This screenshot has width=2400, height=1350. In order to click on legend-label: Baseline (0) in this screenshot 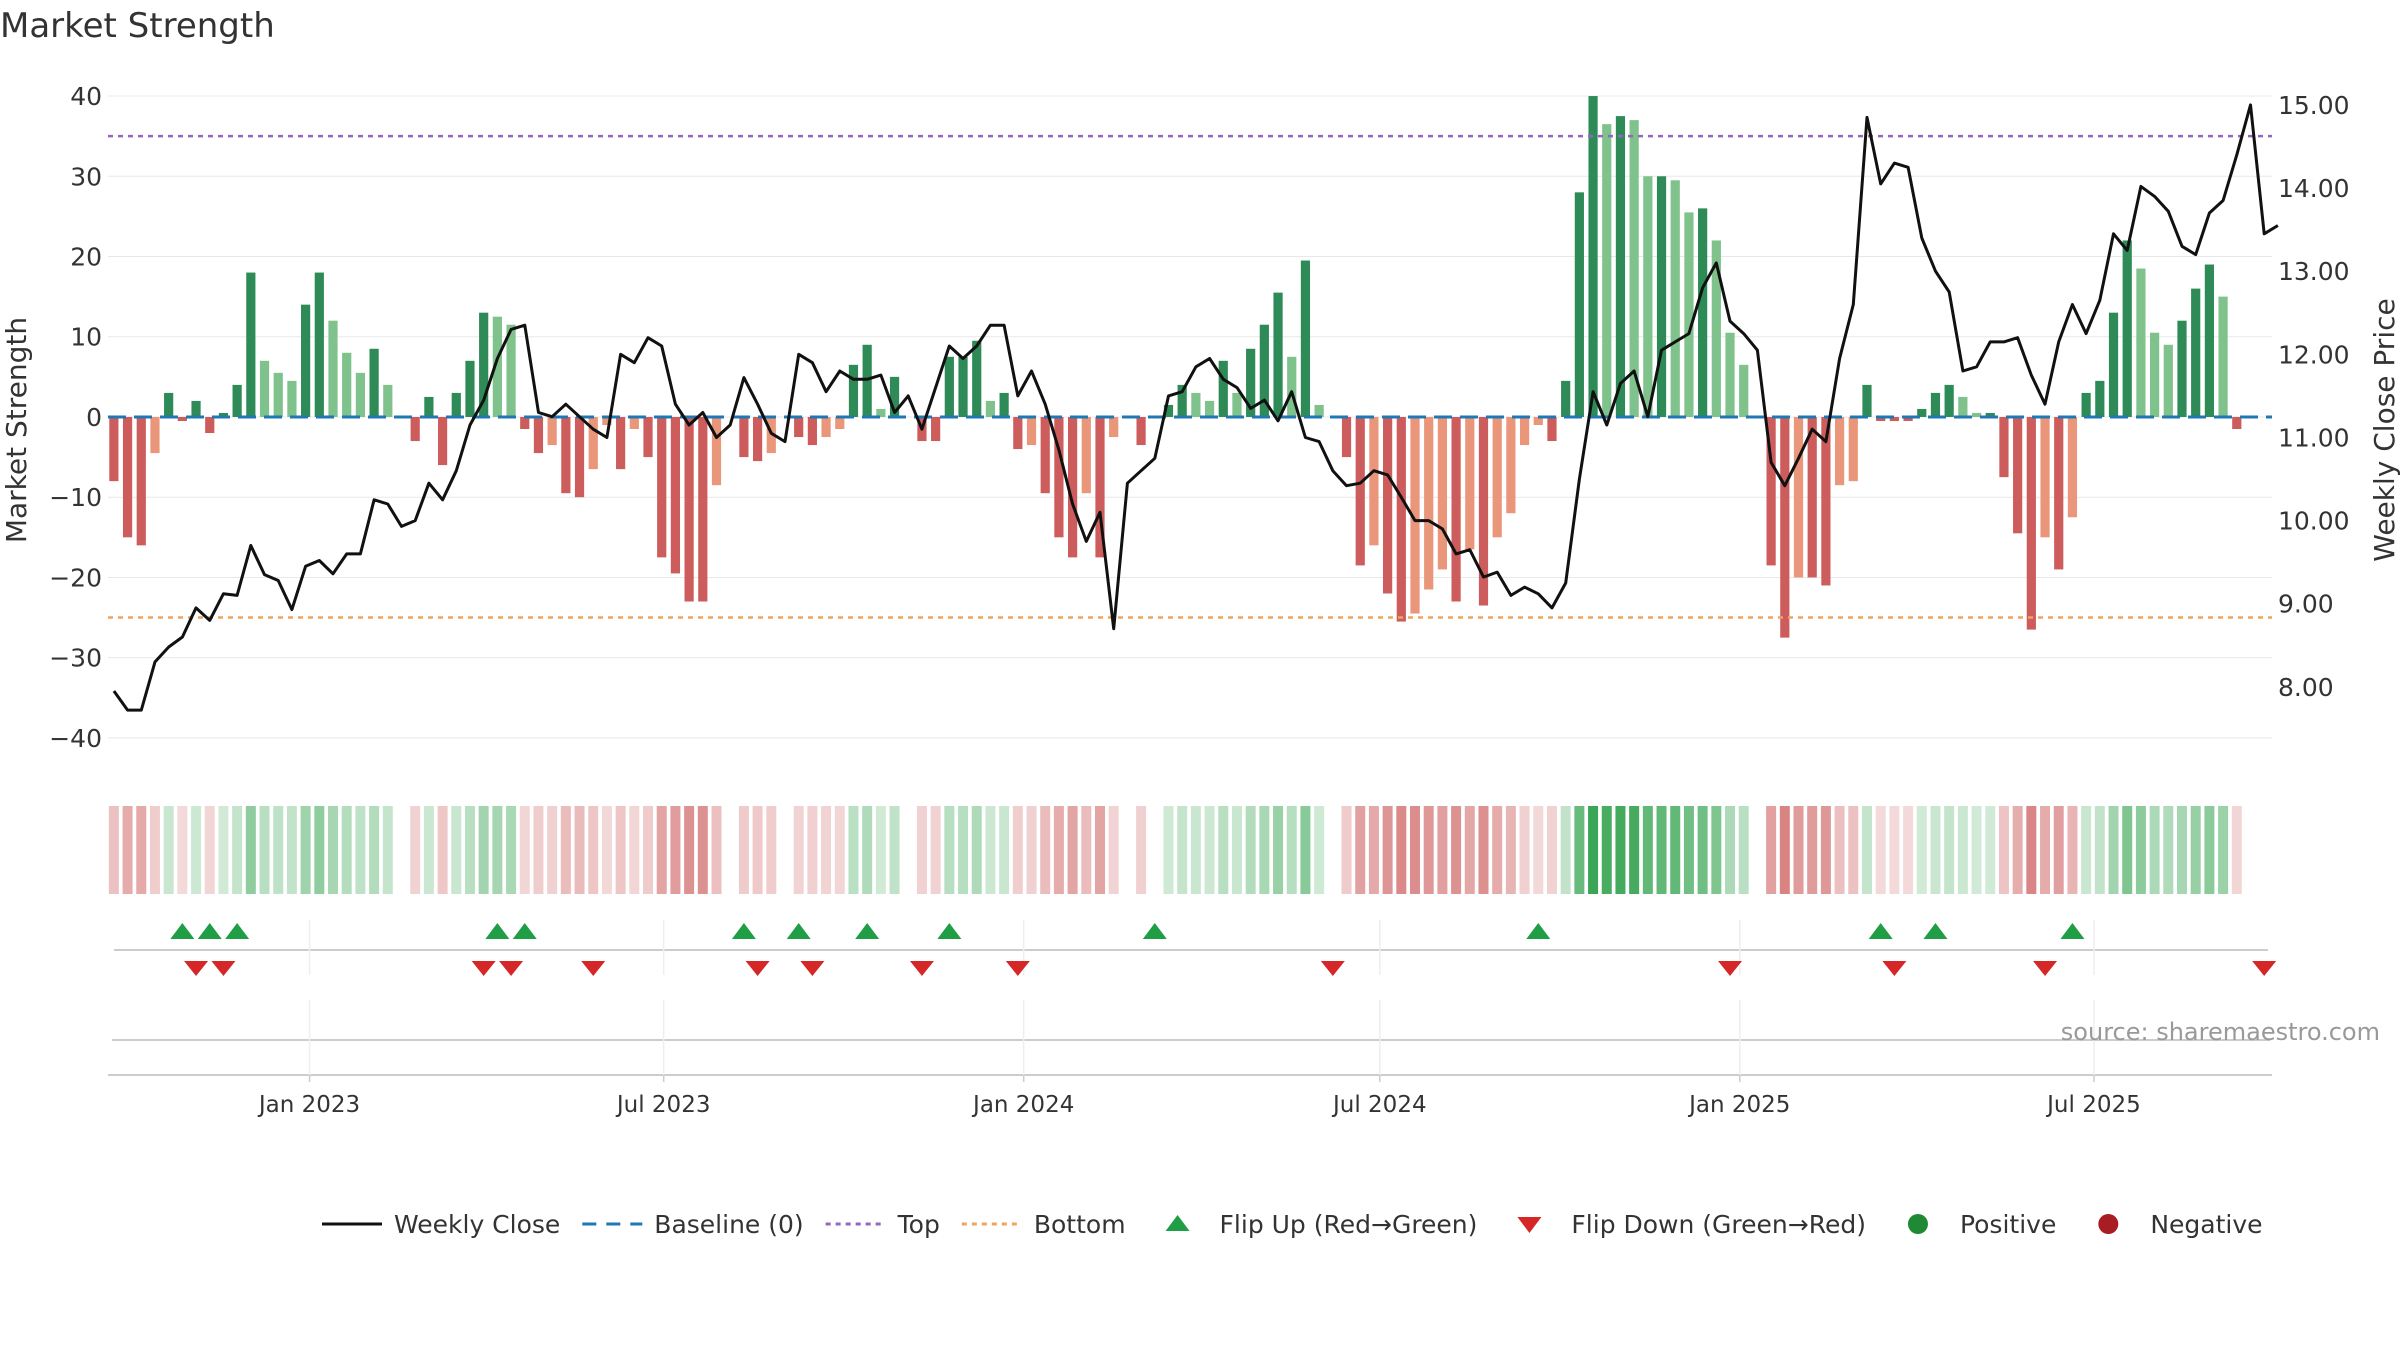, I will do `click(728, 1224)`.